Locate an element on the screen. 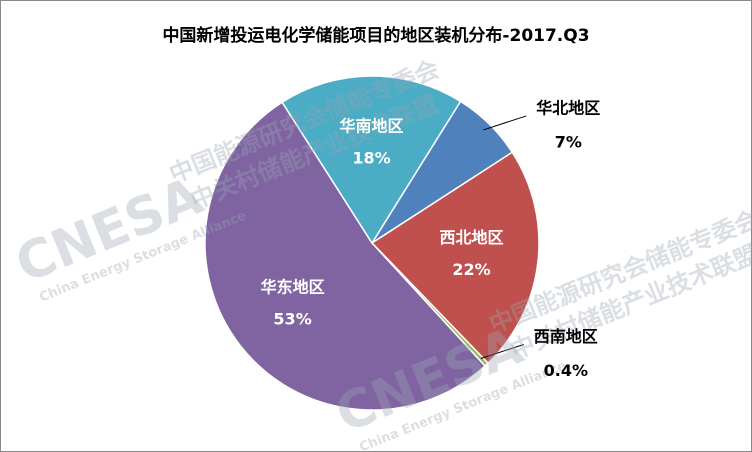  slice-label: 西北地区 is located at coordinates (472, 237).